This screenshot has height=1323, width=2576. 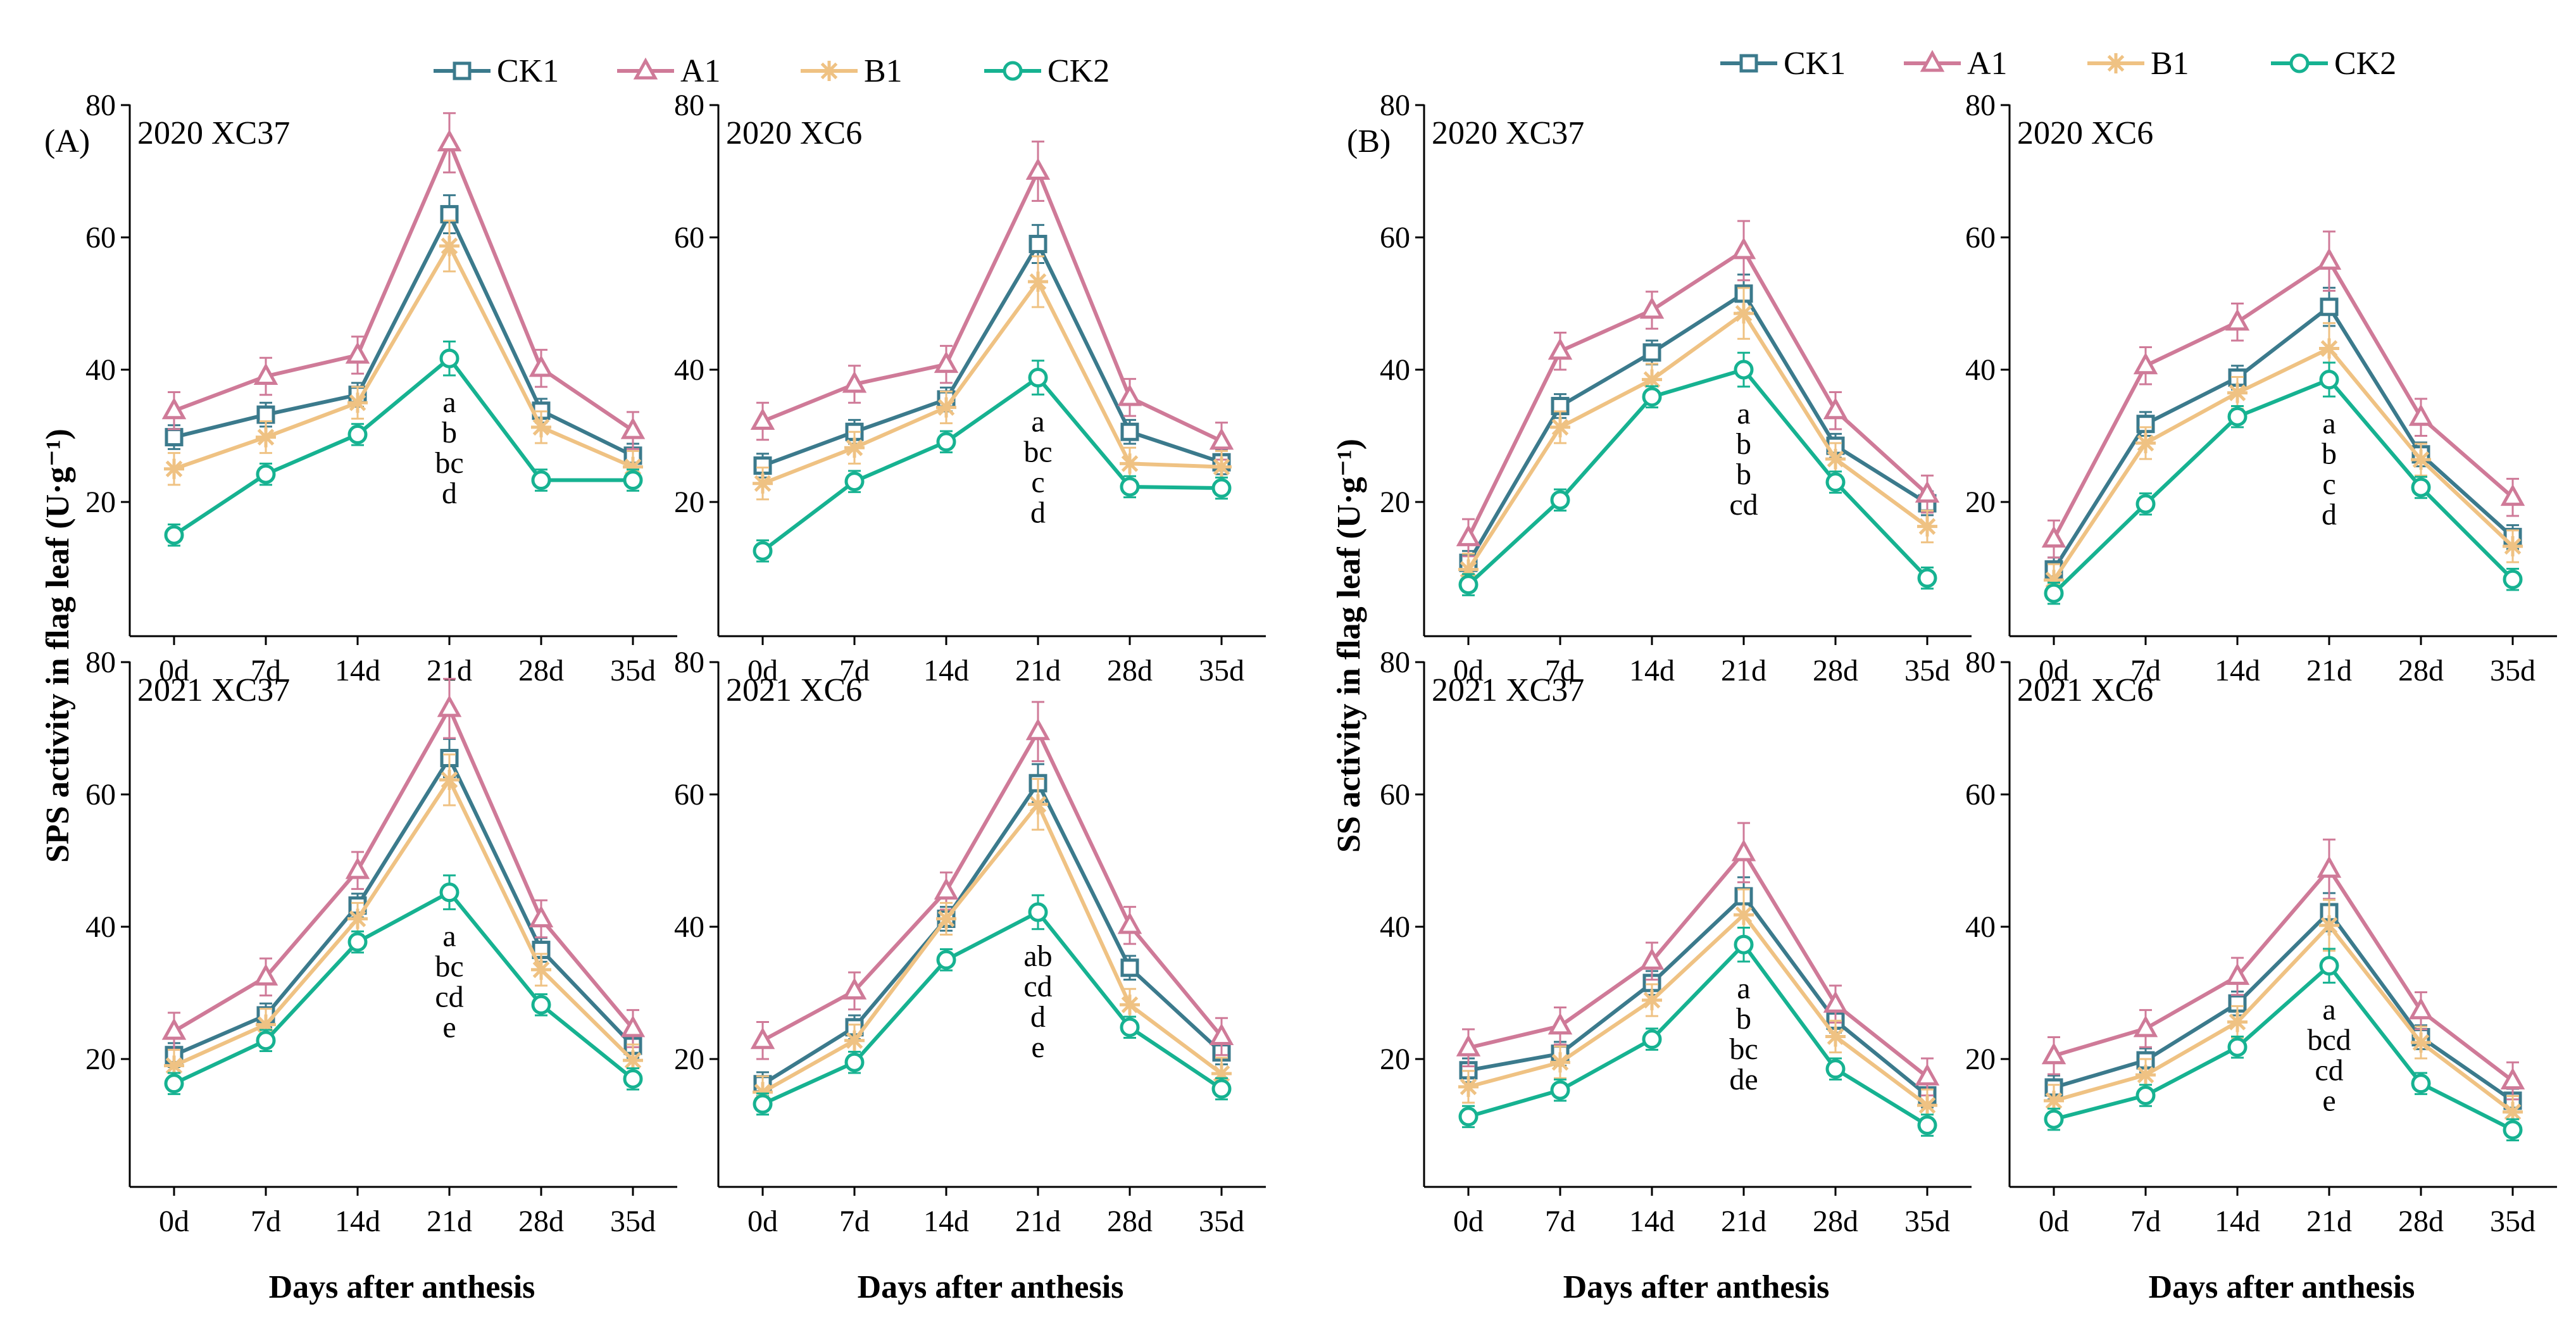 I want to click on panel-6-xtick-label-1: 7d, so click(x=2145, y=670).